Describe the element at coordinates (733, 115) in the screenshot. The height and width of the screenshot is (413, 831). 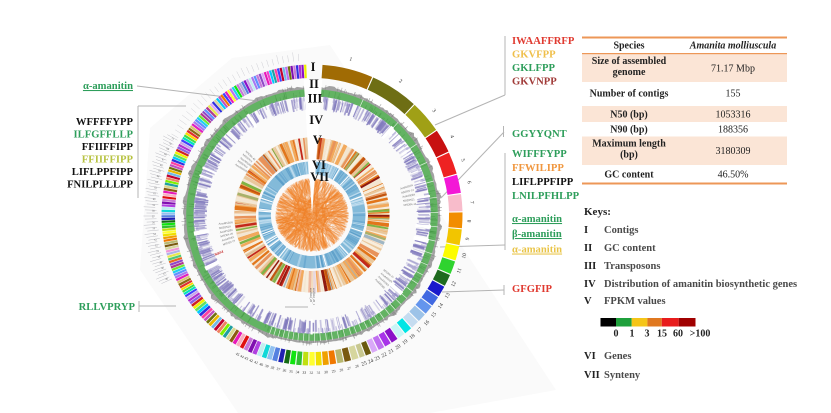
I see `svg-text: 1053316` at that location.